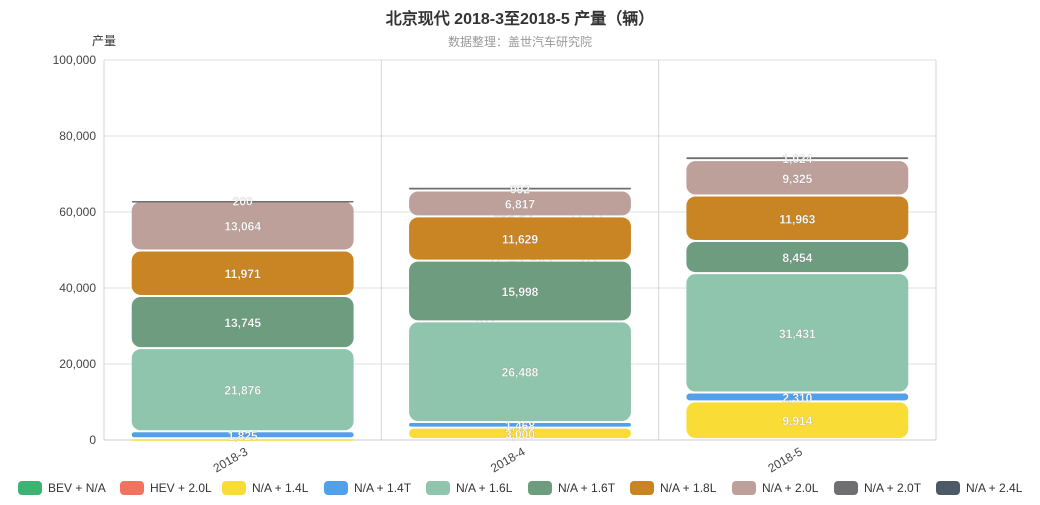 This screenshot has width=1040, height=505. I want to click on legend-item: N/A + 1.8L, so click(673, 488).